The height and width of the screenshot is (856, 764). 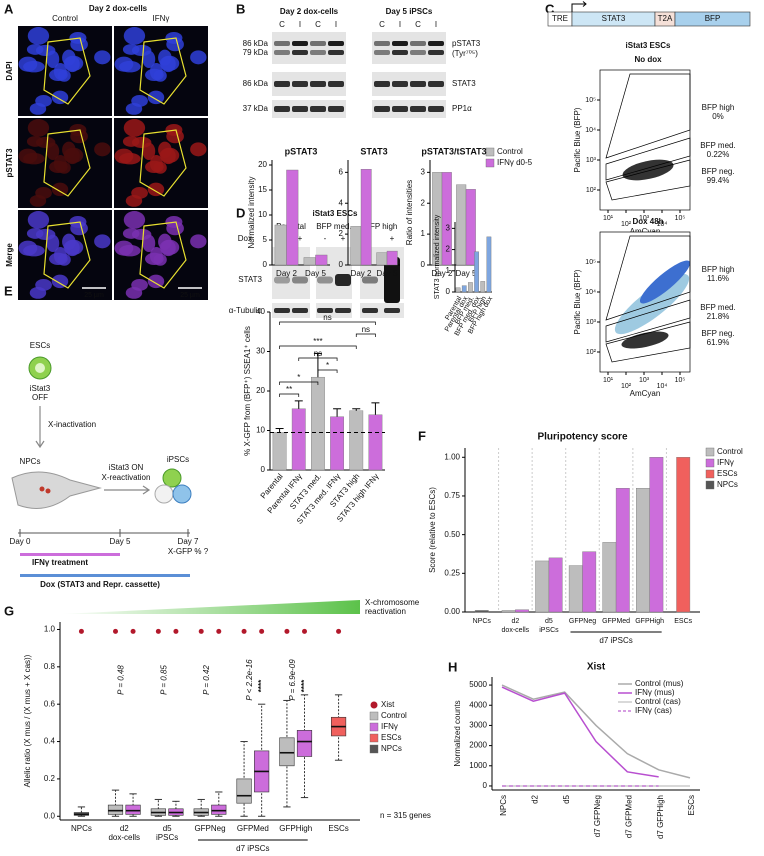 I want to click on flow-tick-label: 10³, so click(x=591, y=160).